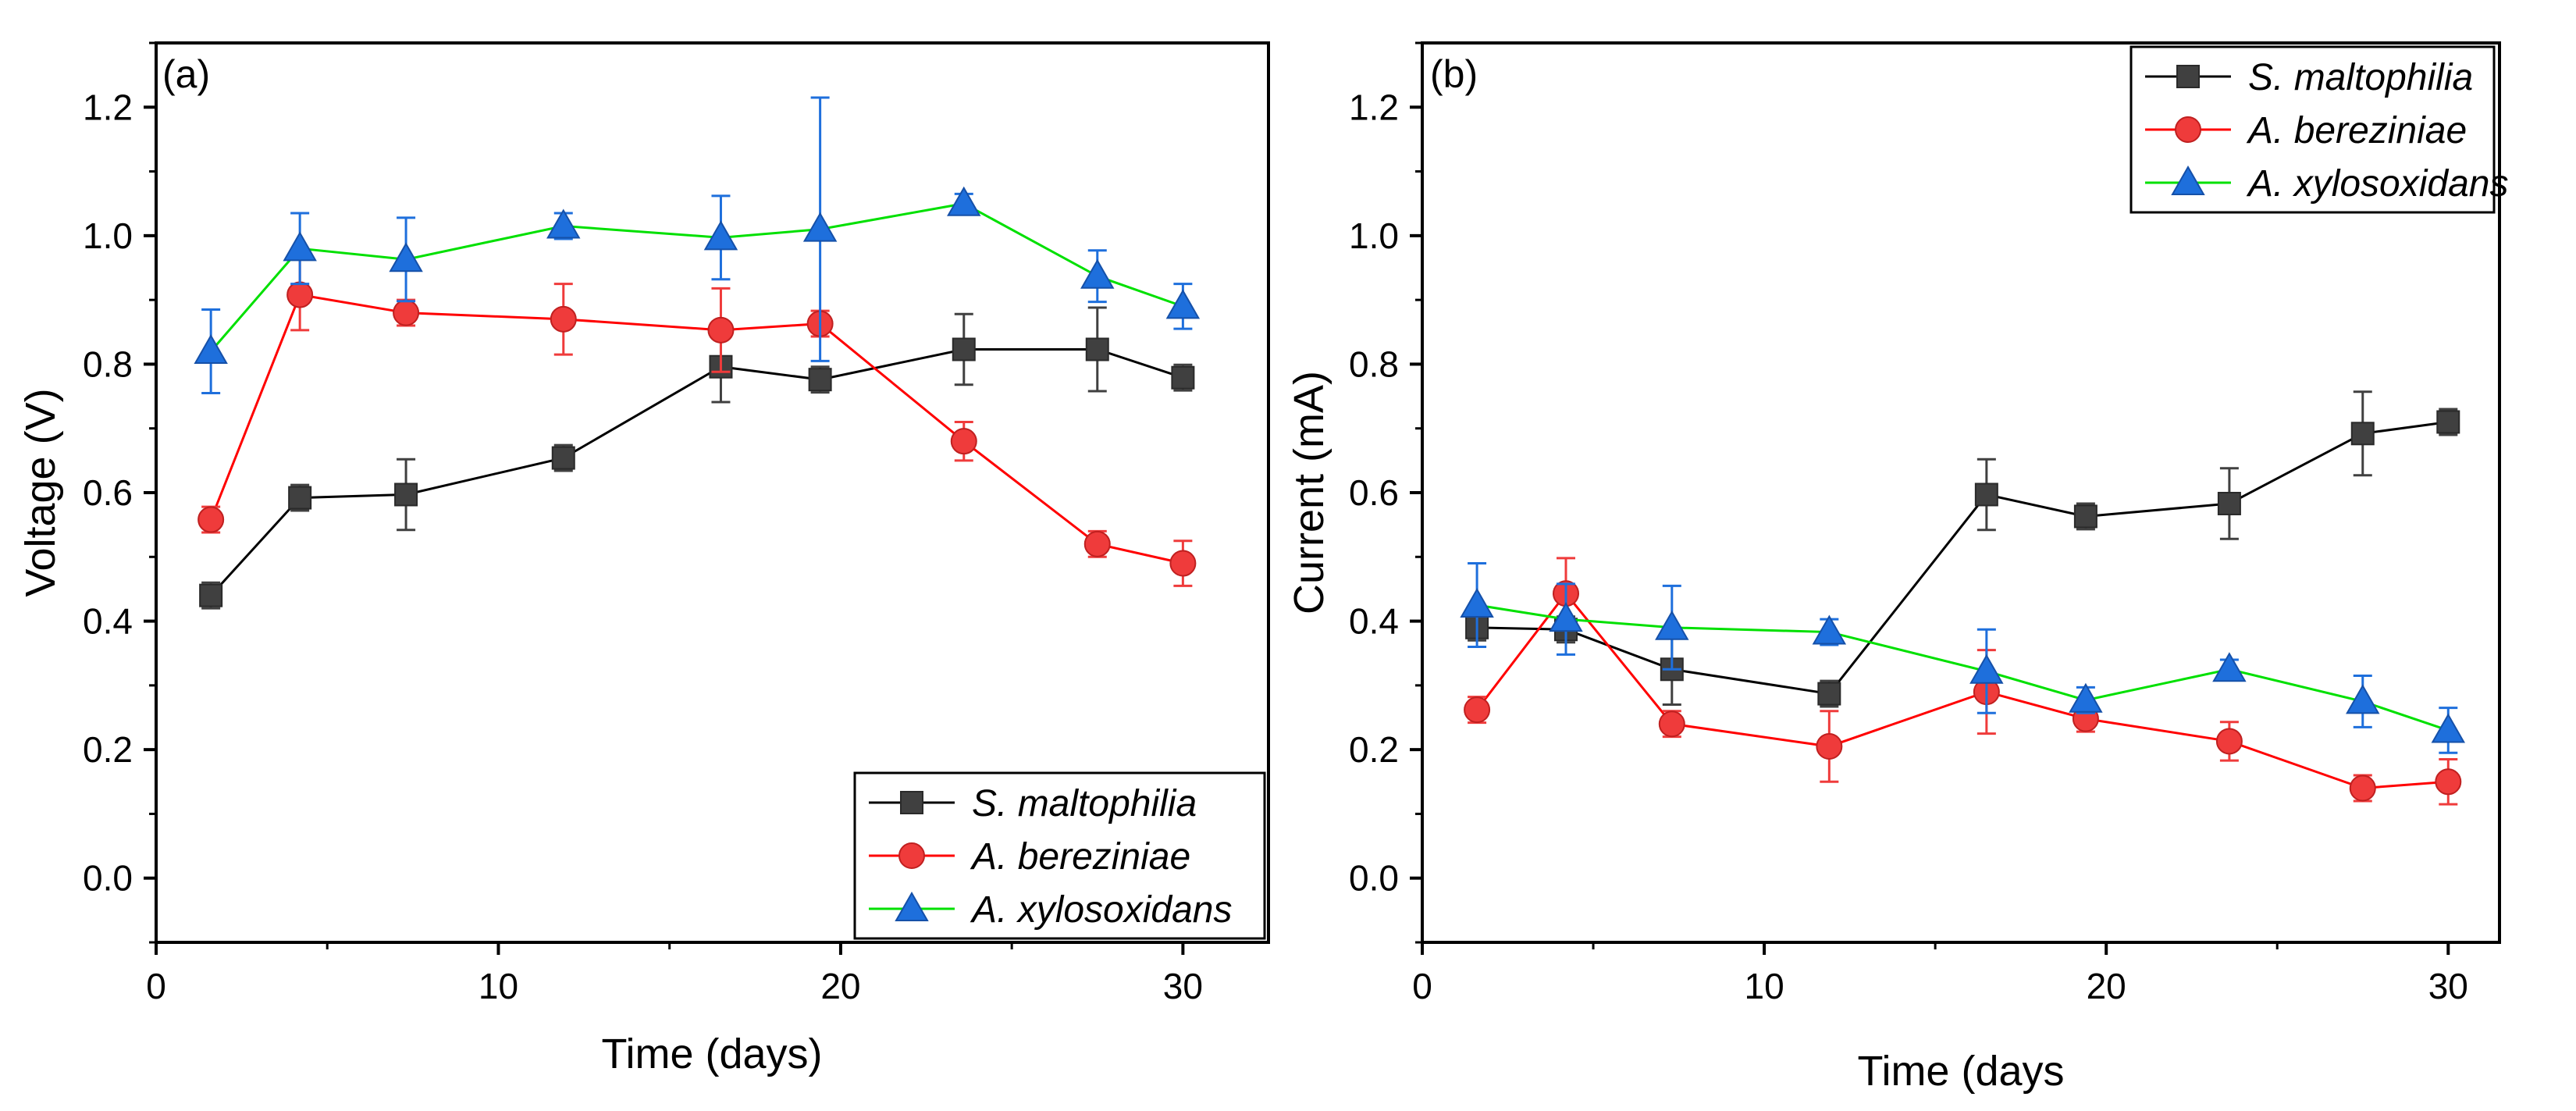  Describe the element at coordinates (1960, 1071) in the screenshot. I see `x-axis-title: Time (days` at that location.